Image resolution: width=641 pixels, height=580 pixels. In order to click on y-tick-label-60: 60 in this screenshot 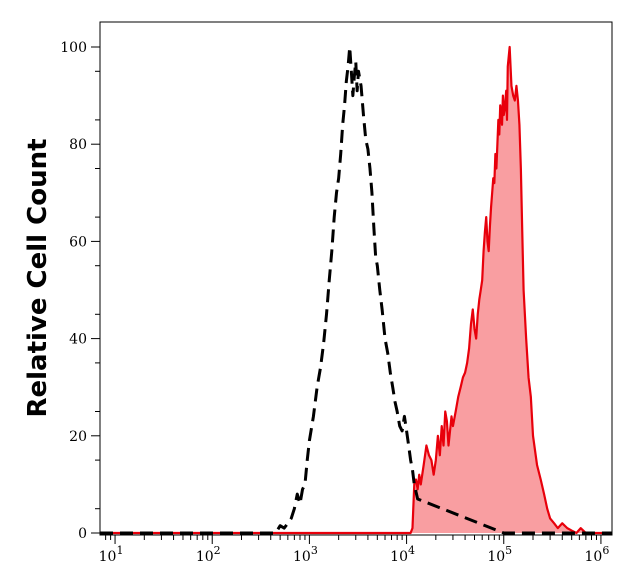, I will do `click(78, 242)`.